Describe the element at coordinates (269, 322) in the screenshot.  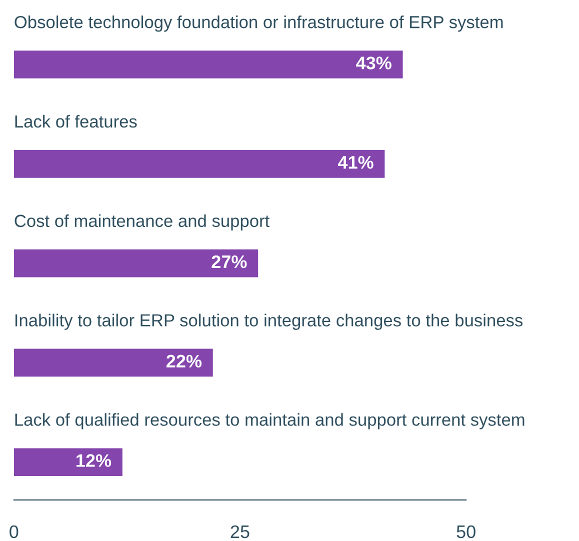
I see `y-tick-label: Inability to tailor ERP solution to integrate changes to the business` at that location.